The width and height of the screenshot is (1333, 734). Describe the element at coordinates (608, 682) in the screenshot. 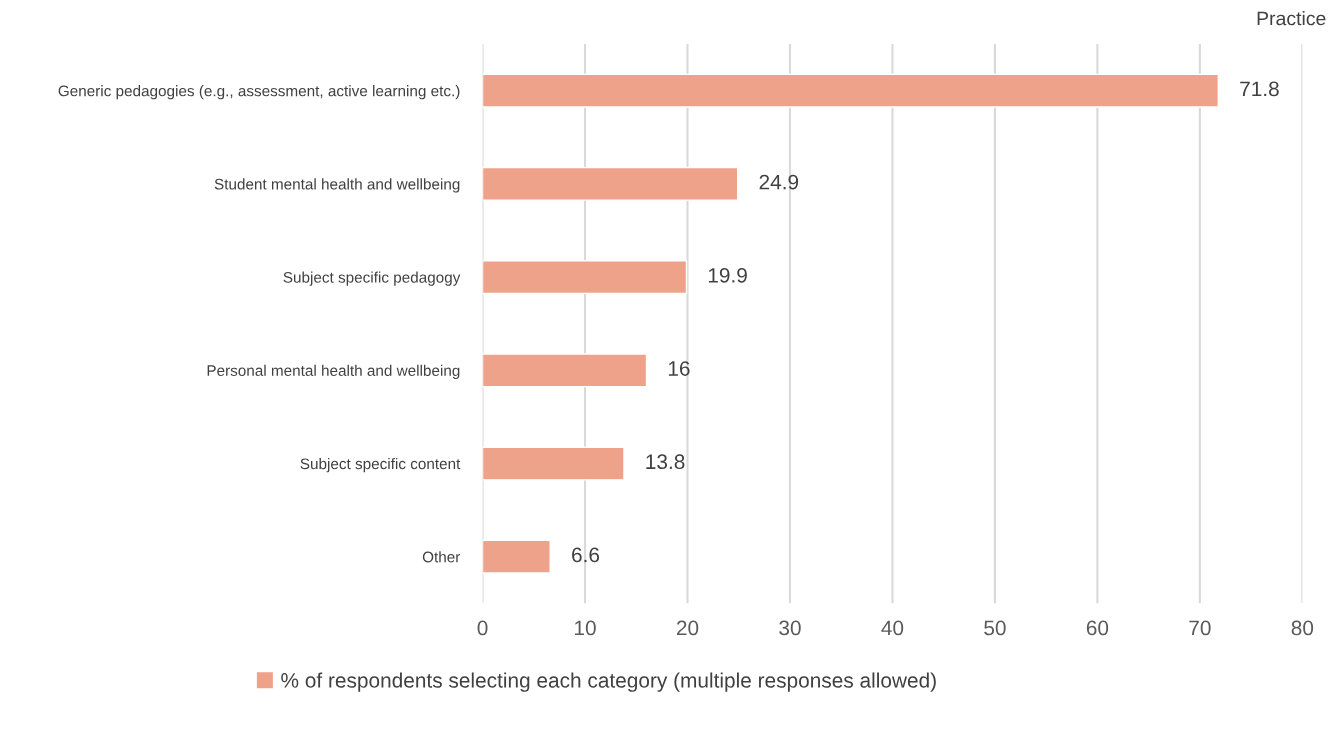

I see `legend-label: % of respondents selecting each category (multiple responses allowed)` at that location.